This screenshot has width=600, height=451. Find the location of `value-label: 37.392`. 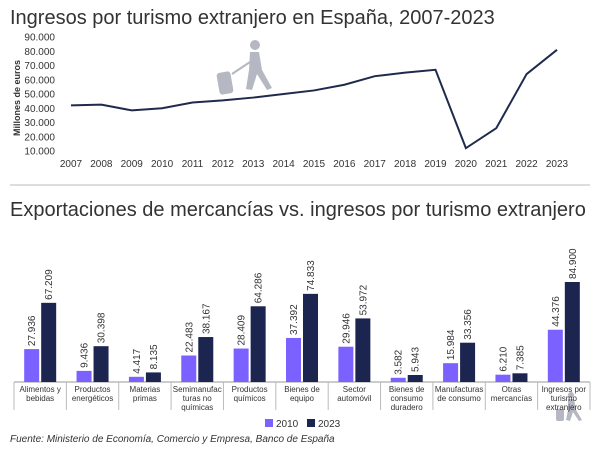

value-label: 37.392 is located at coordinates (294, 319).